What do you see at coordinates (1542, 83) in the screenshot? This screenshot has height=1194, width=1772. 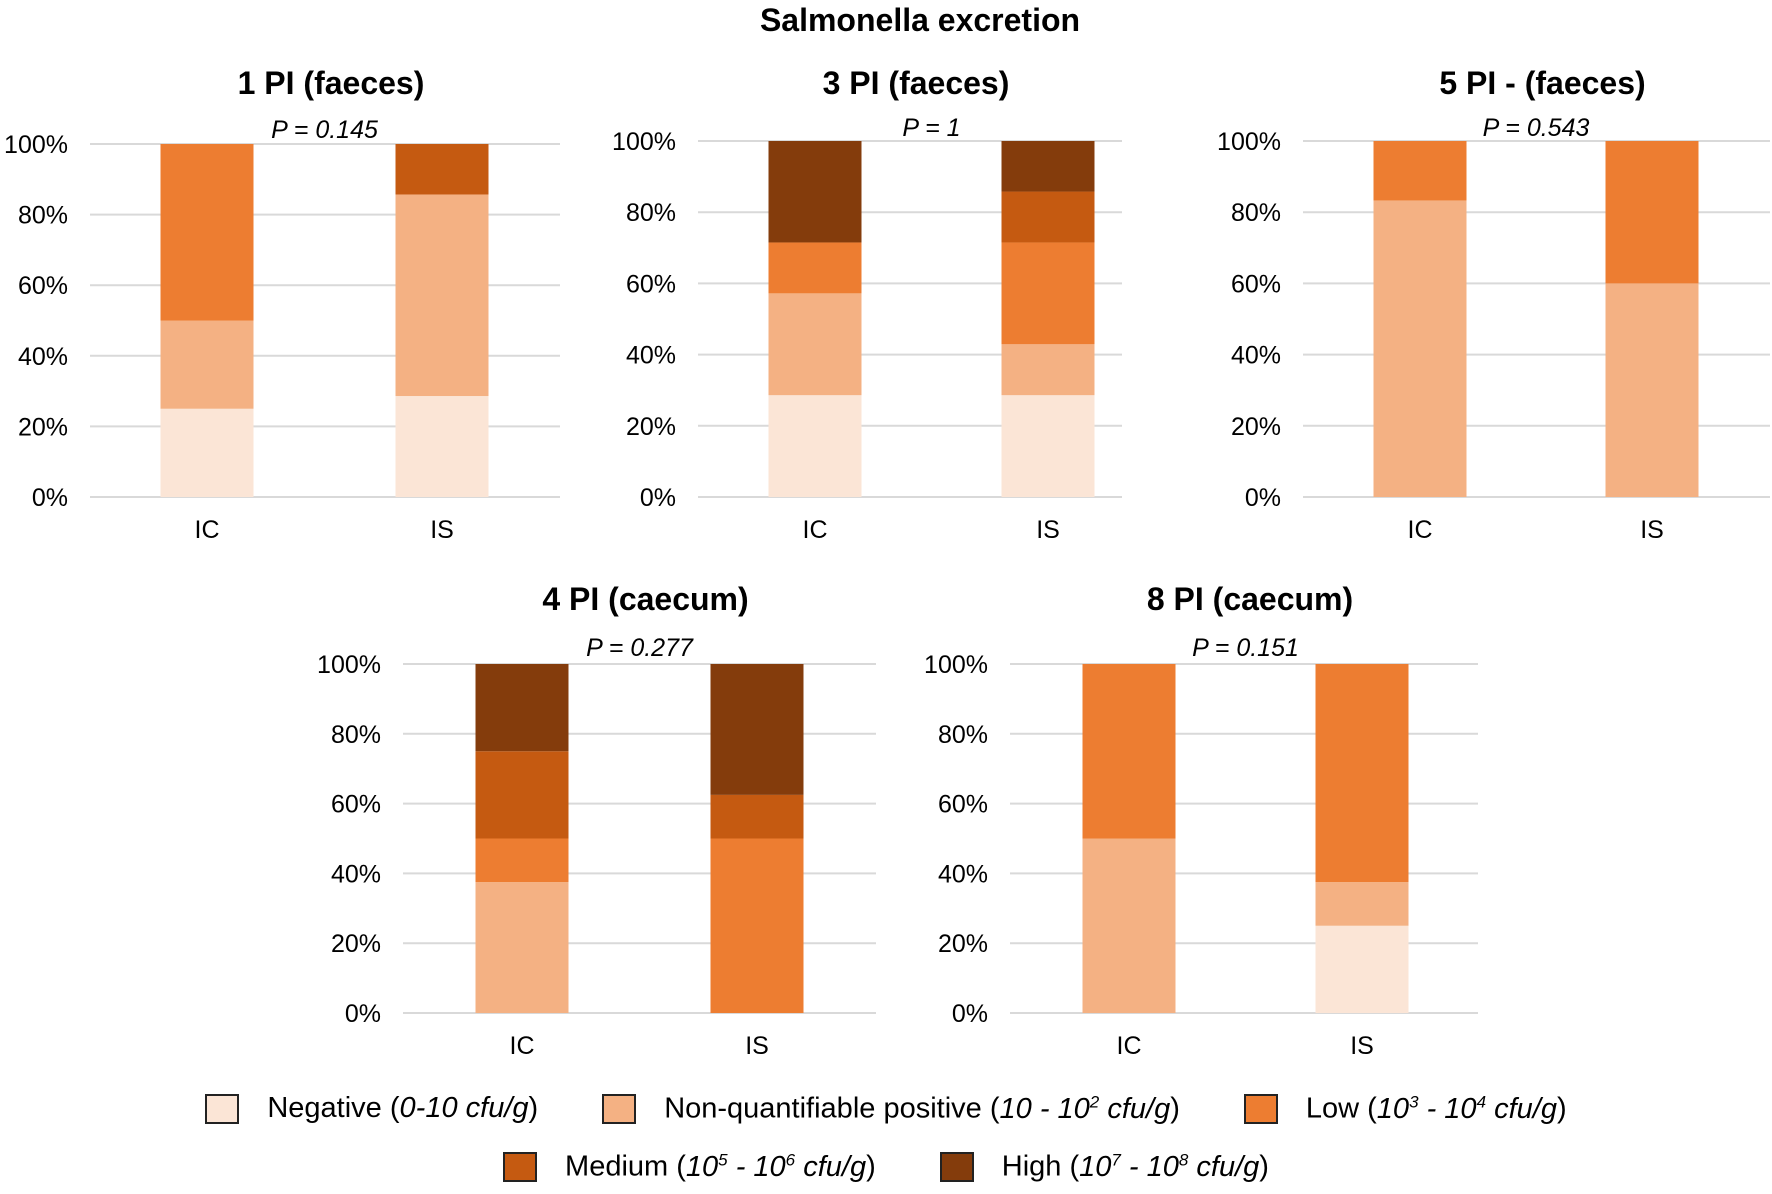 I see `chart-title: 5 PI - (faeces)` at bounding box center [1542, 83].